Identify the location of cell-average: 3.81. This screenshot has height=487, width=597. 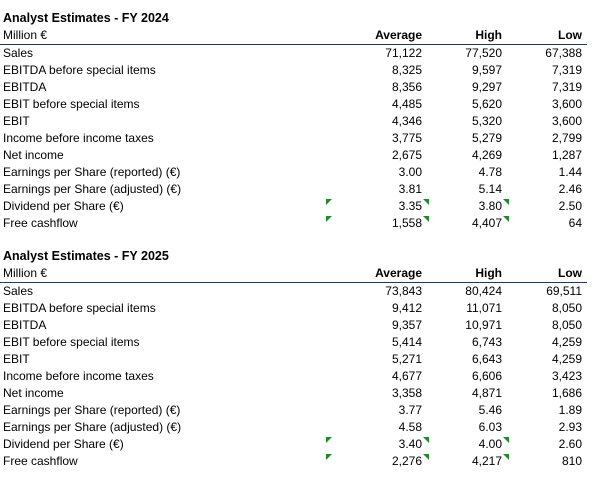
(410, 189).